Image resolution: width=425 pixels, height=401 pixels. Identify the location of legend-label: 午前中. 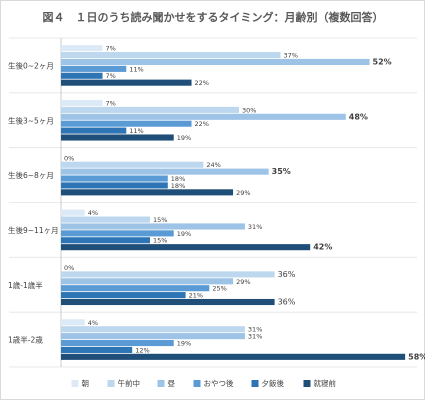
(129, 383).